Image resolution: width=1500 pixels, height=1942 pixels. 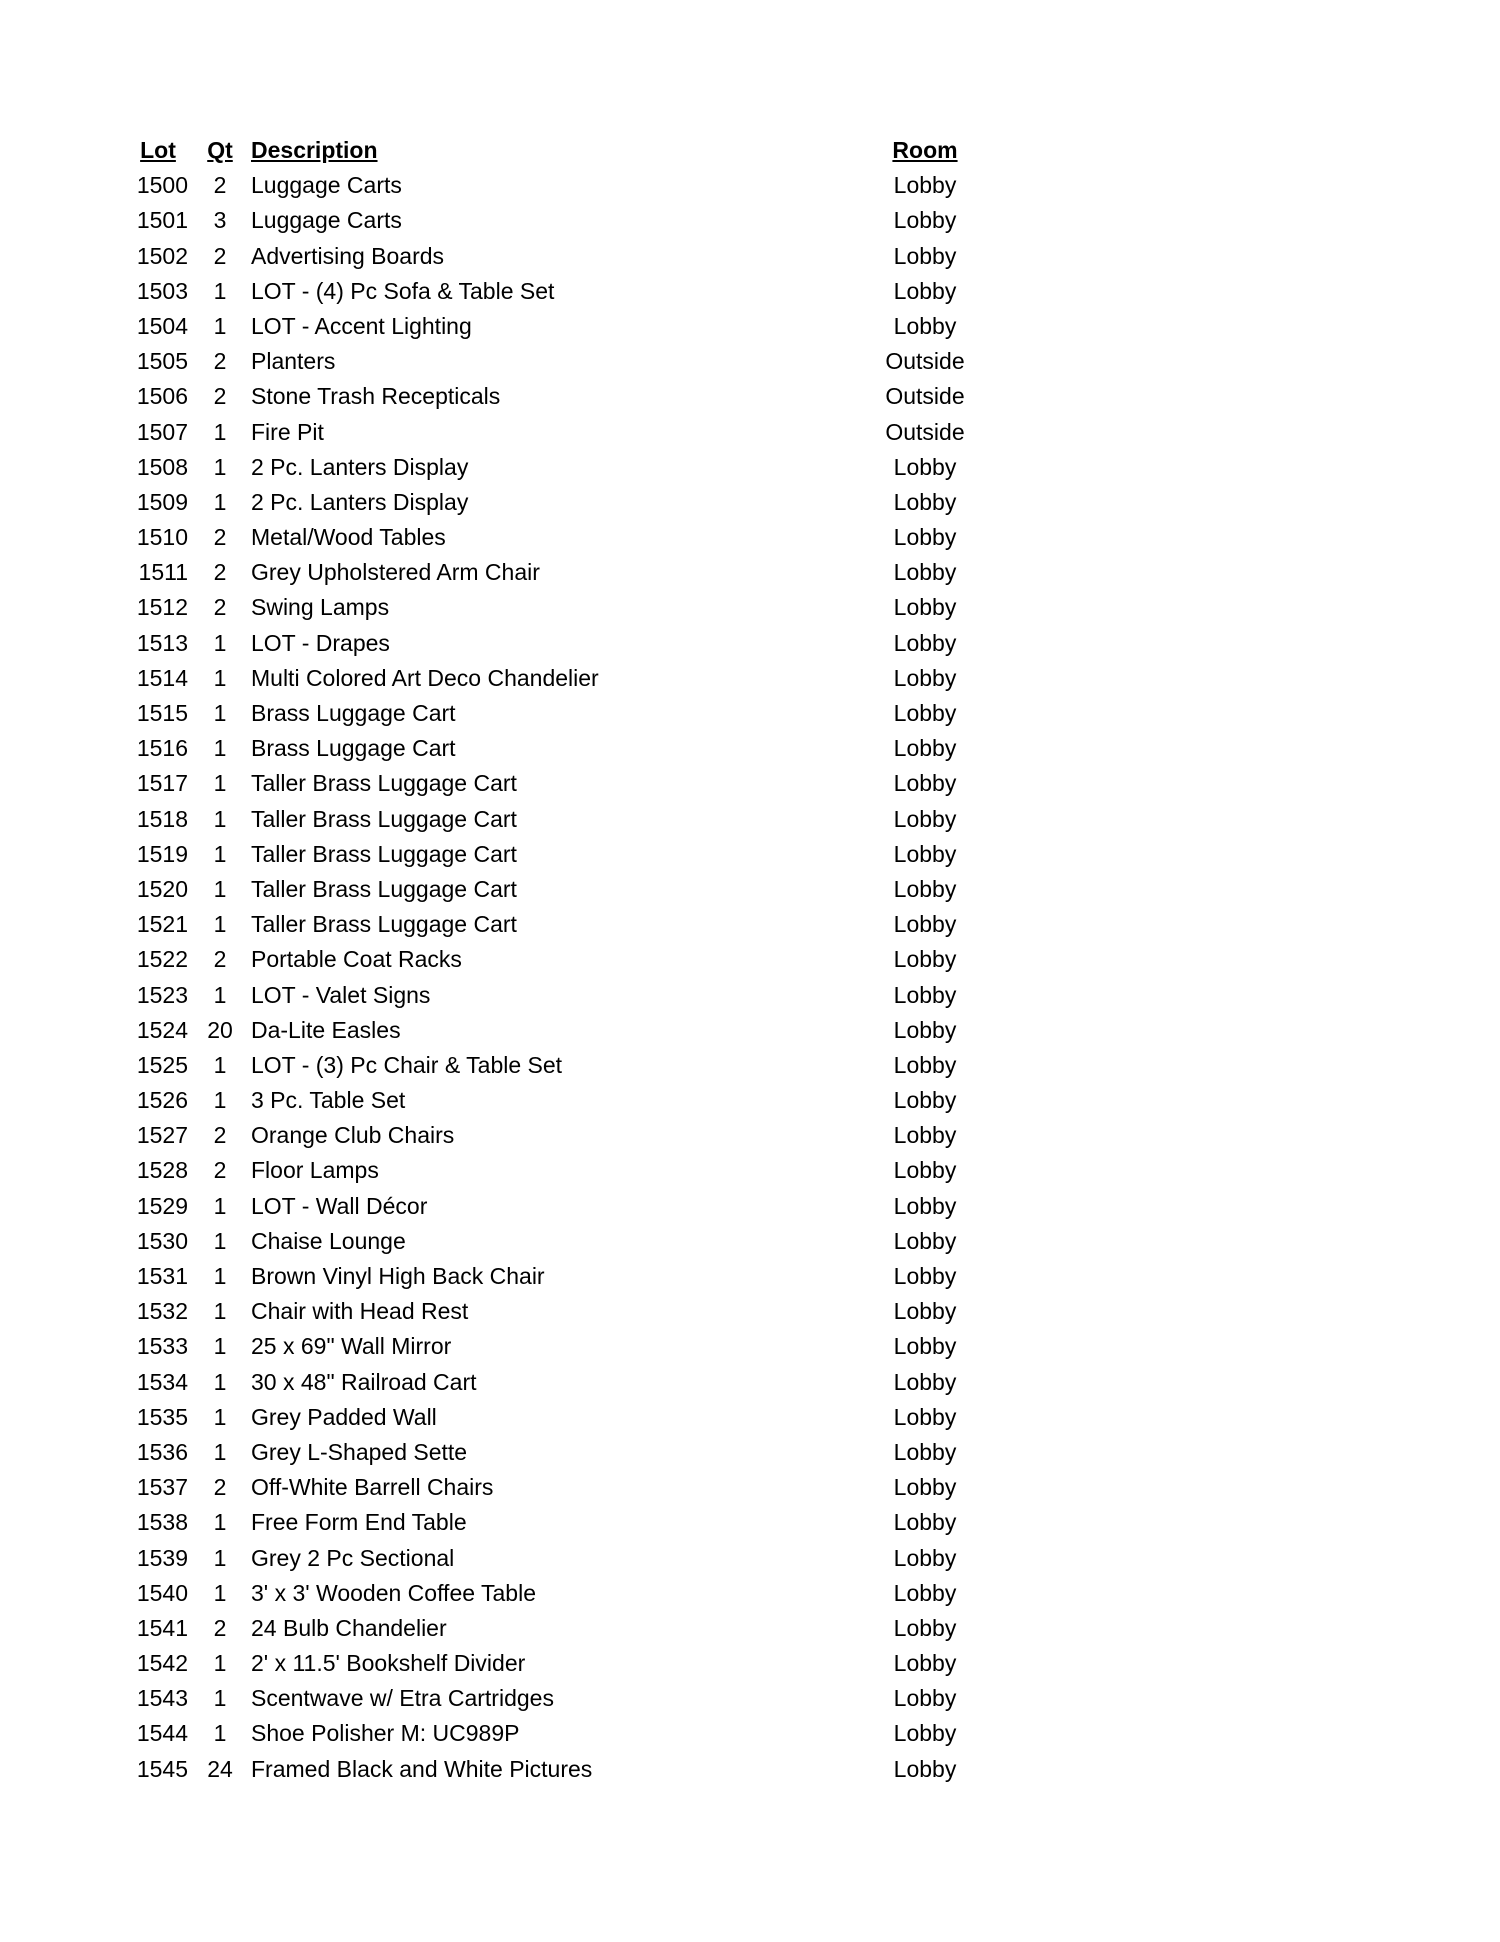 What do you see at coordinates (328, 1240) in the screenshot?
I see `description-cell: Chaise Lounge` at bounding box center [328, 1240].